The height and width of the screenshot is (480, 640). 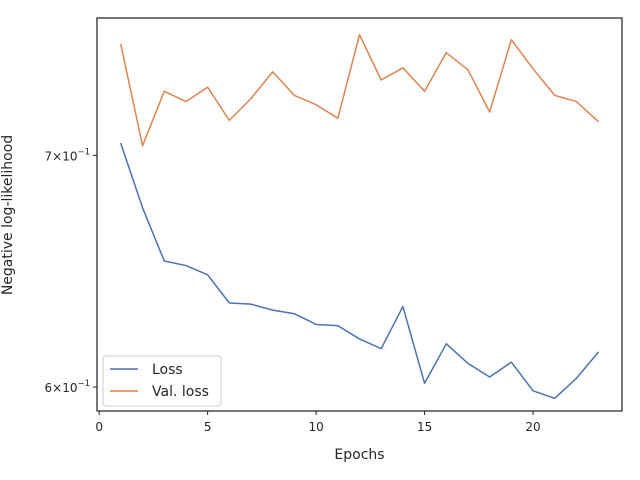 What do you see at coordinates (167, 370) in the screenshot?
I see `legend-label: Loss` at bounding box center [167, 370].